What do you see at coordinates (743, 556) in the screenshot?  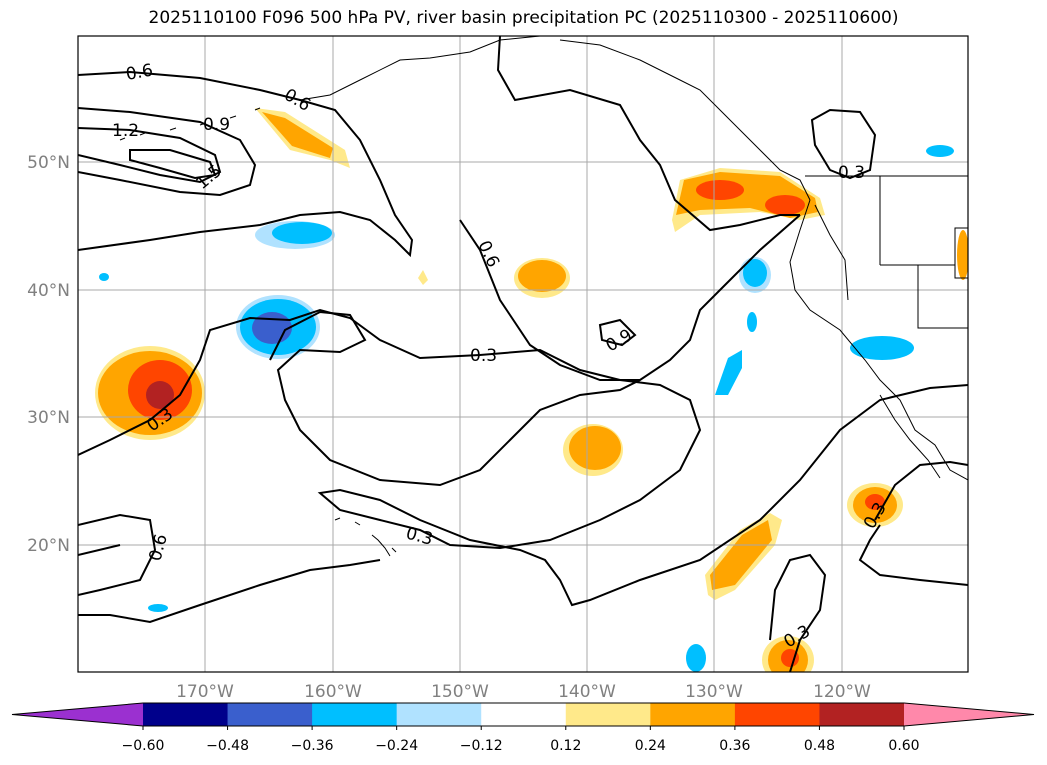 I see `precip-blob-south-streak` at bounding box center [743, 556].